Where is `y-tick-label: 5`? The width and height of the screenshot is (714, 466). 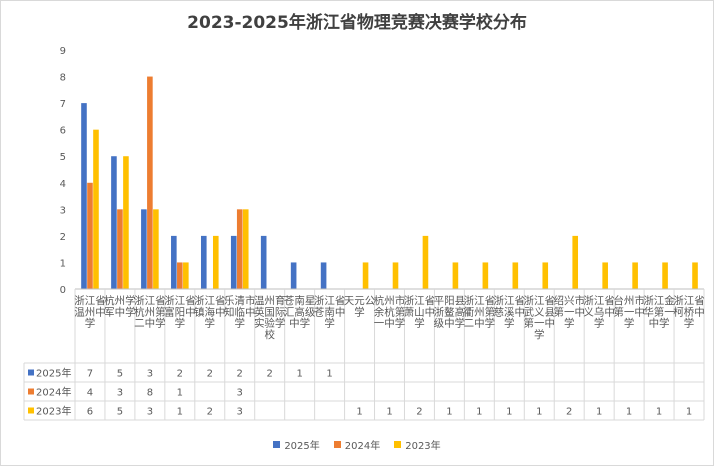 y-tick-label: 5 is located at coordinates (63, 157).